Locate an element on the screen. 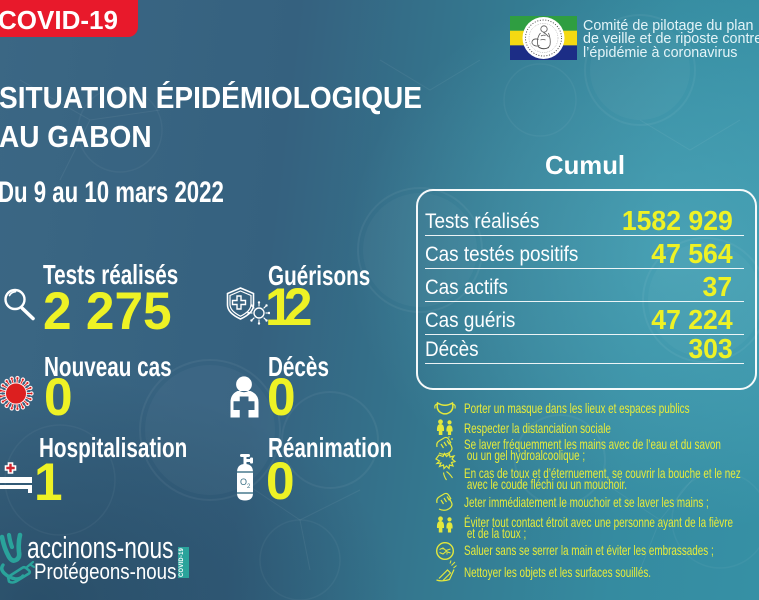  svg-text: O is located at coordinates (243, 482).